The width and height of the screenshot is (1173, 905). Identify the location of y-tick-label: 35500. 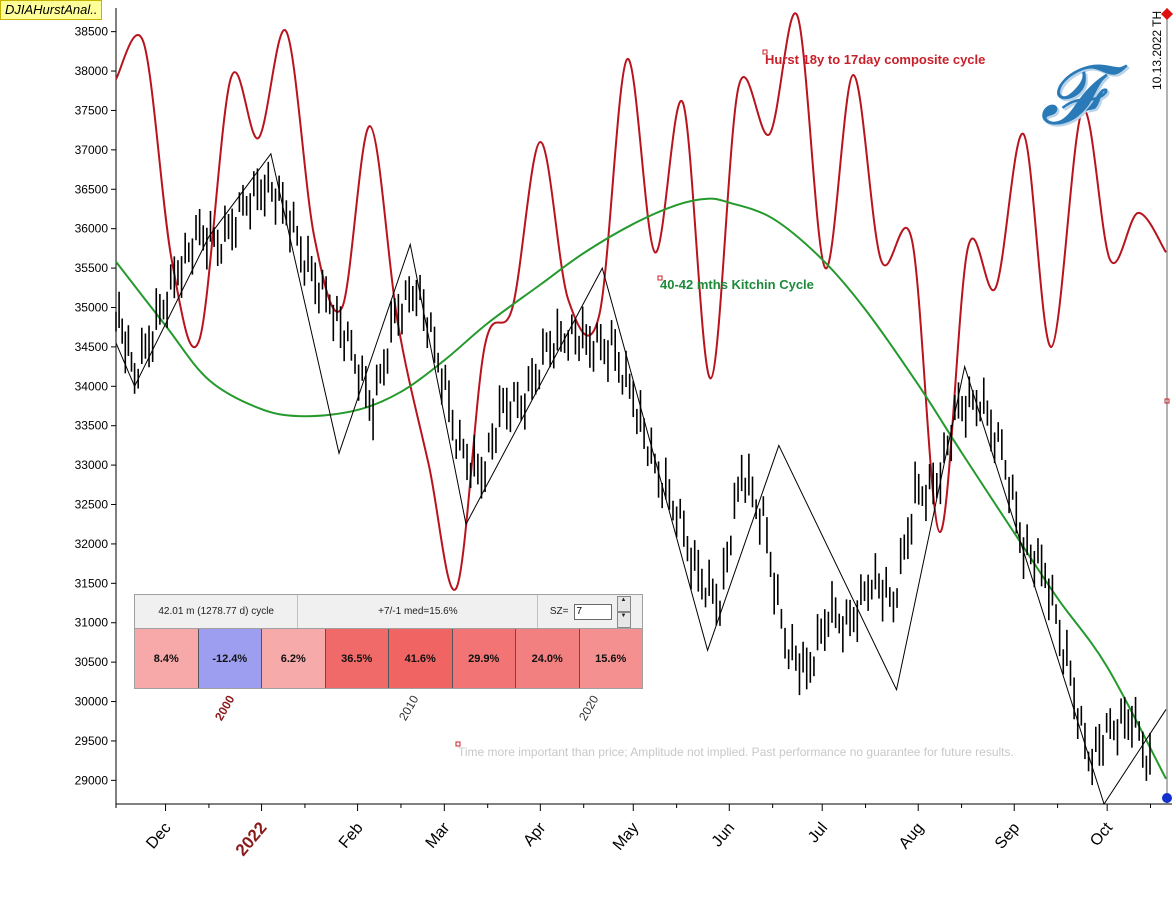
(92, 268).